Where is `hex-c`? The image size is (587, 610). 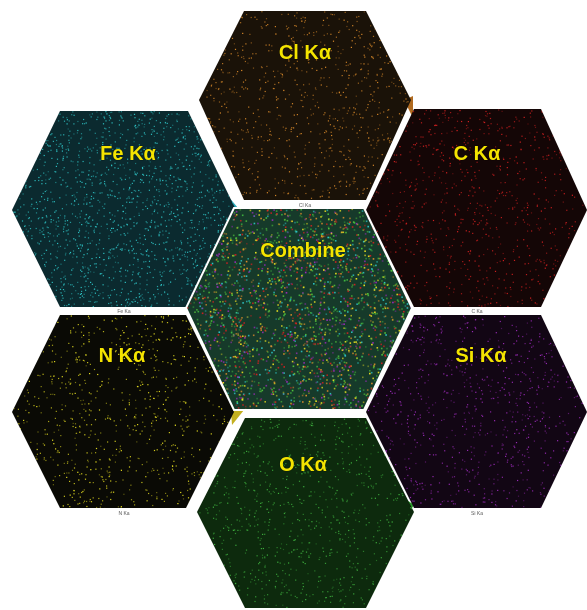 hex-c is located at coordinates (476, 208).